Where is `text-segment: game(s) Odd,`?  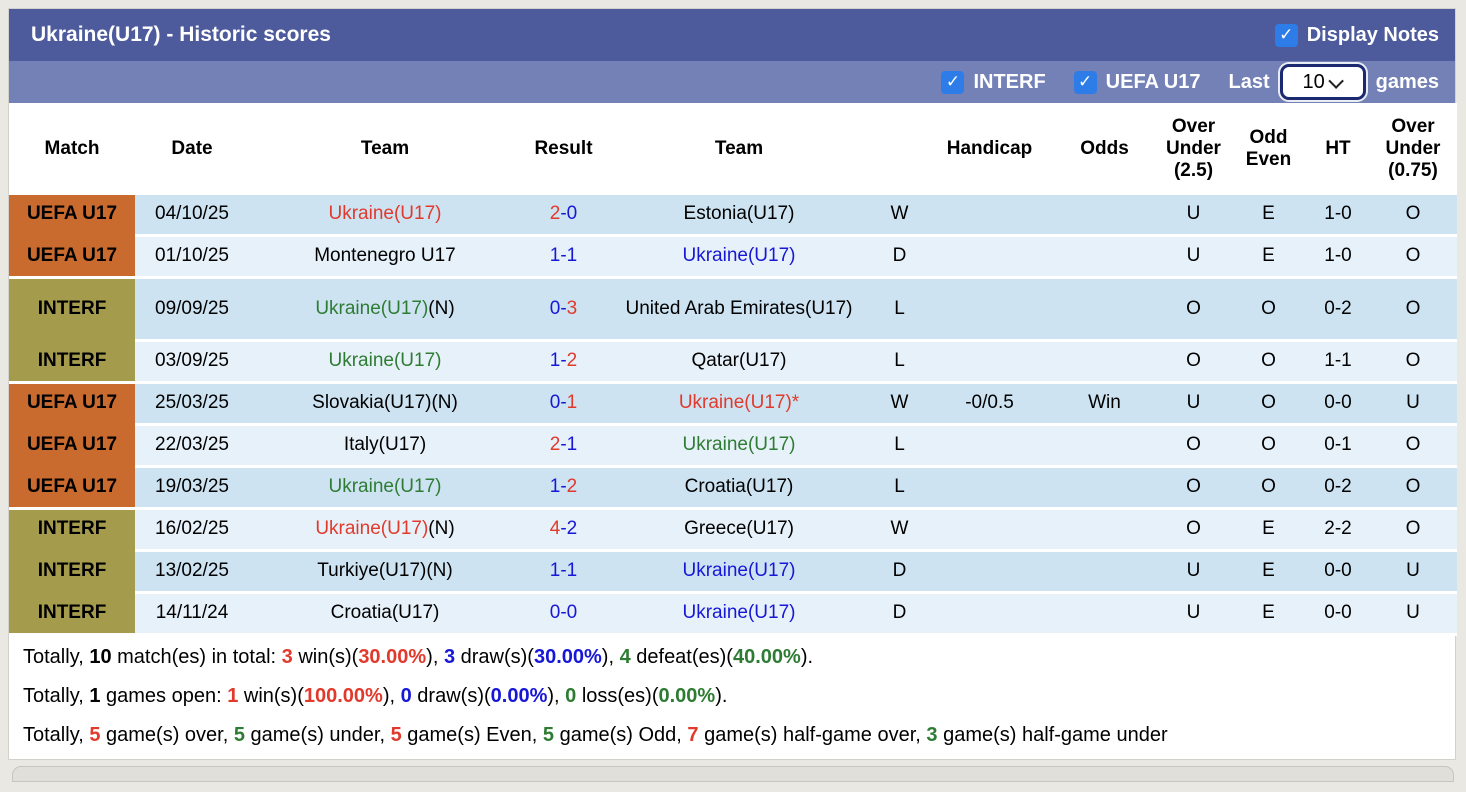 text-segment: game(s) Odd, is located at coordinates (621, 735).